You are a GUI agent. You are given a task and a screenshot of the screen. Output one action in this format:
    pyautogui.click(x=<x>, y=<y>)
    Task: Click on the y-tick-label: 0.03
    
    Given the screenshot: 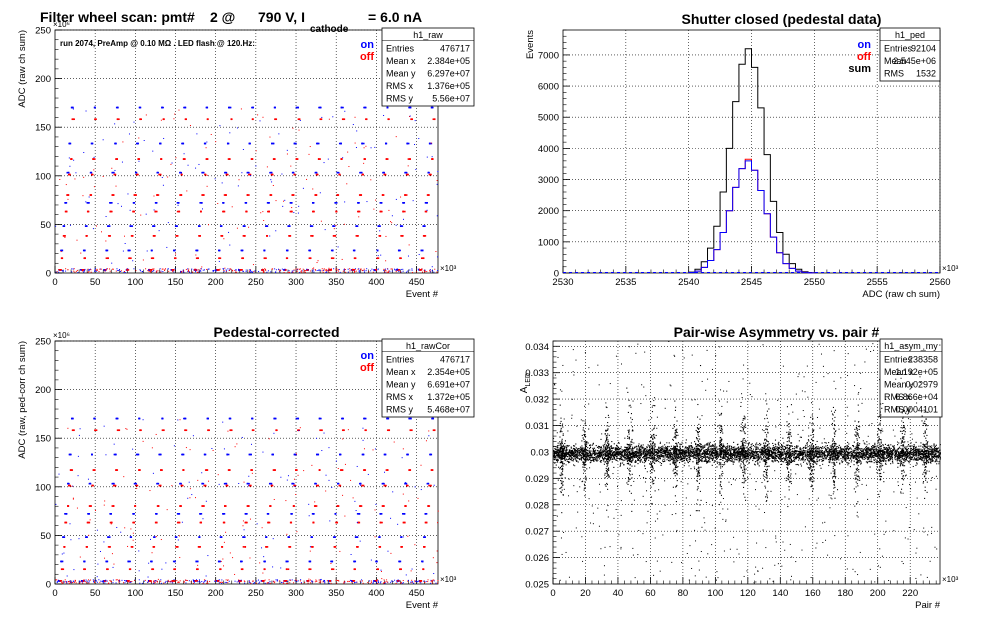 What is the action you would take?
    pyautogui.click(x=540, y=452)
    